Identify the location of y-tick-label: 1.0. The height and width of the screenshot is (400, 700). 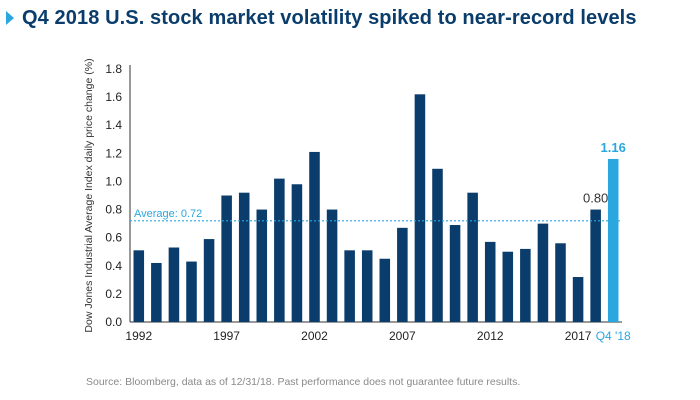
(113, 181).